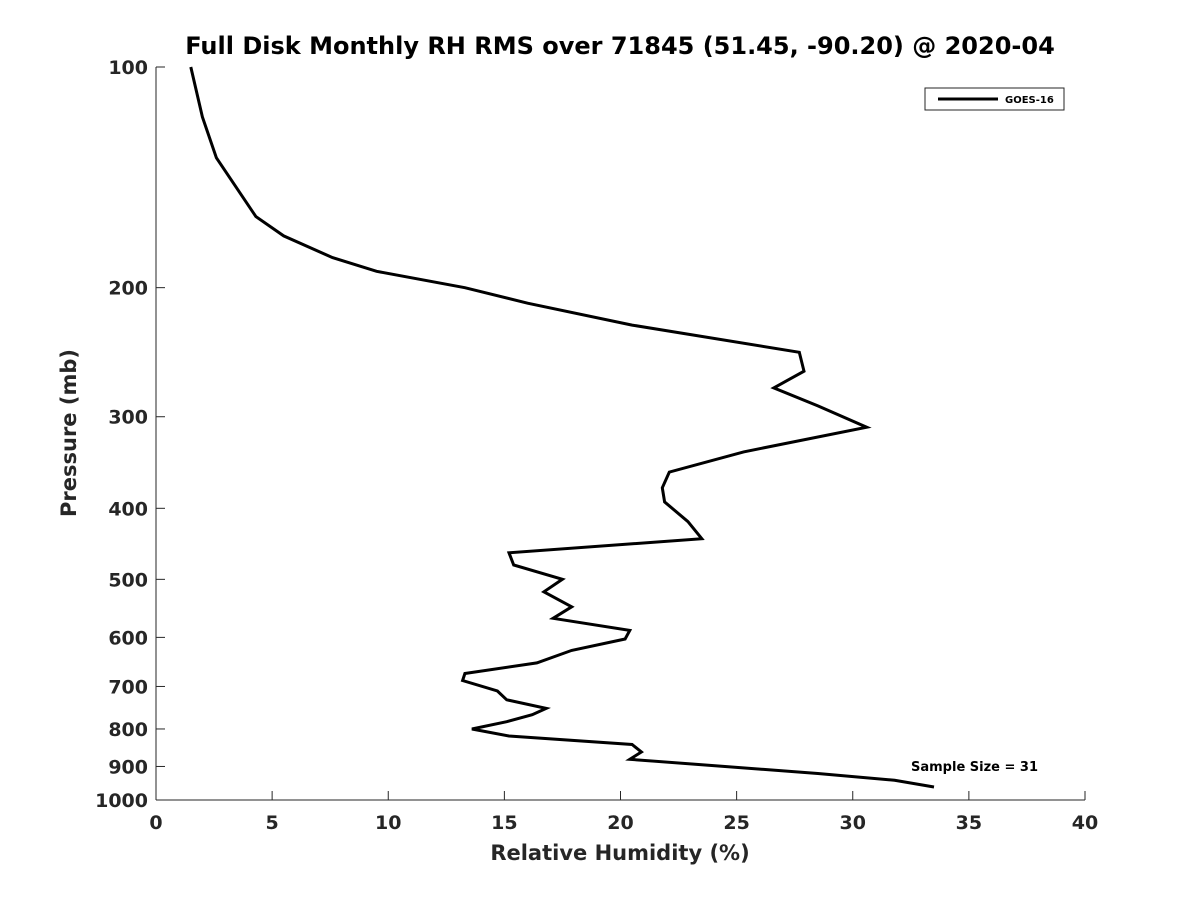  What do you see at coordinates (130, 434) in the screenshot?
I see `y-ticks: 100 200 300 400 500 600 700 800 900 1000` at bounding box center [130, 434].